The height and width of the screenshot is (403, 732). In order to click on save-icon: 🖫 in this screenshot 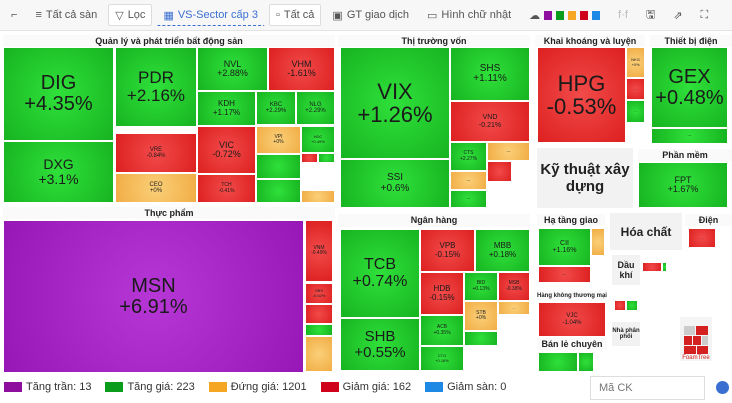, I will do `click(650, 14)`.